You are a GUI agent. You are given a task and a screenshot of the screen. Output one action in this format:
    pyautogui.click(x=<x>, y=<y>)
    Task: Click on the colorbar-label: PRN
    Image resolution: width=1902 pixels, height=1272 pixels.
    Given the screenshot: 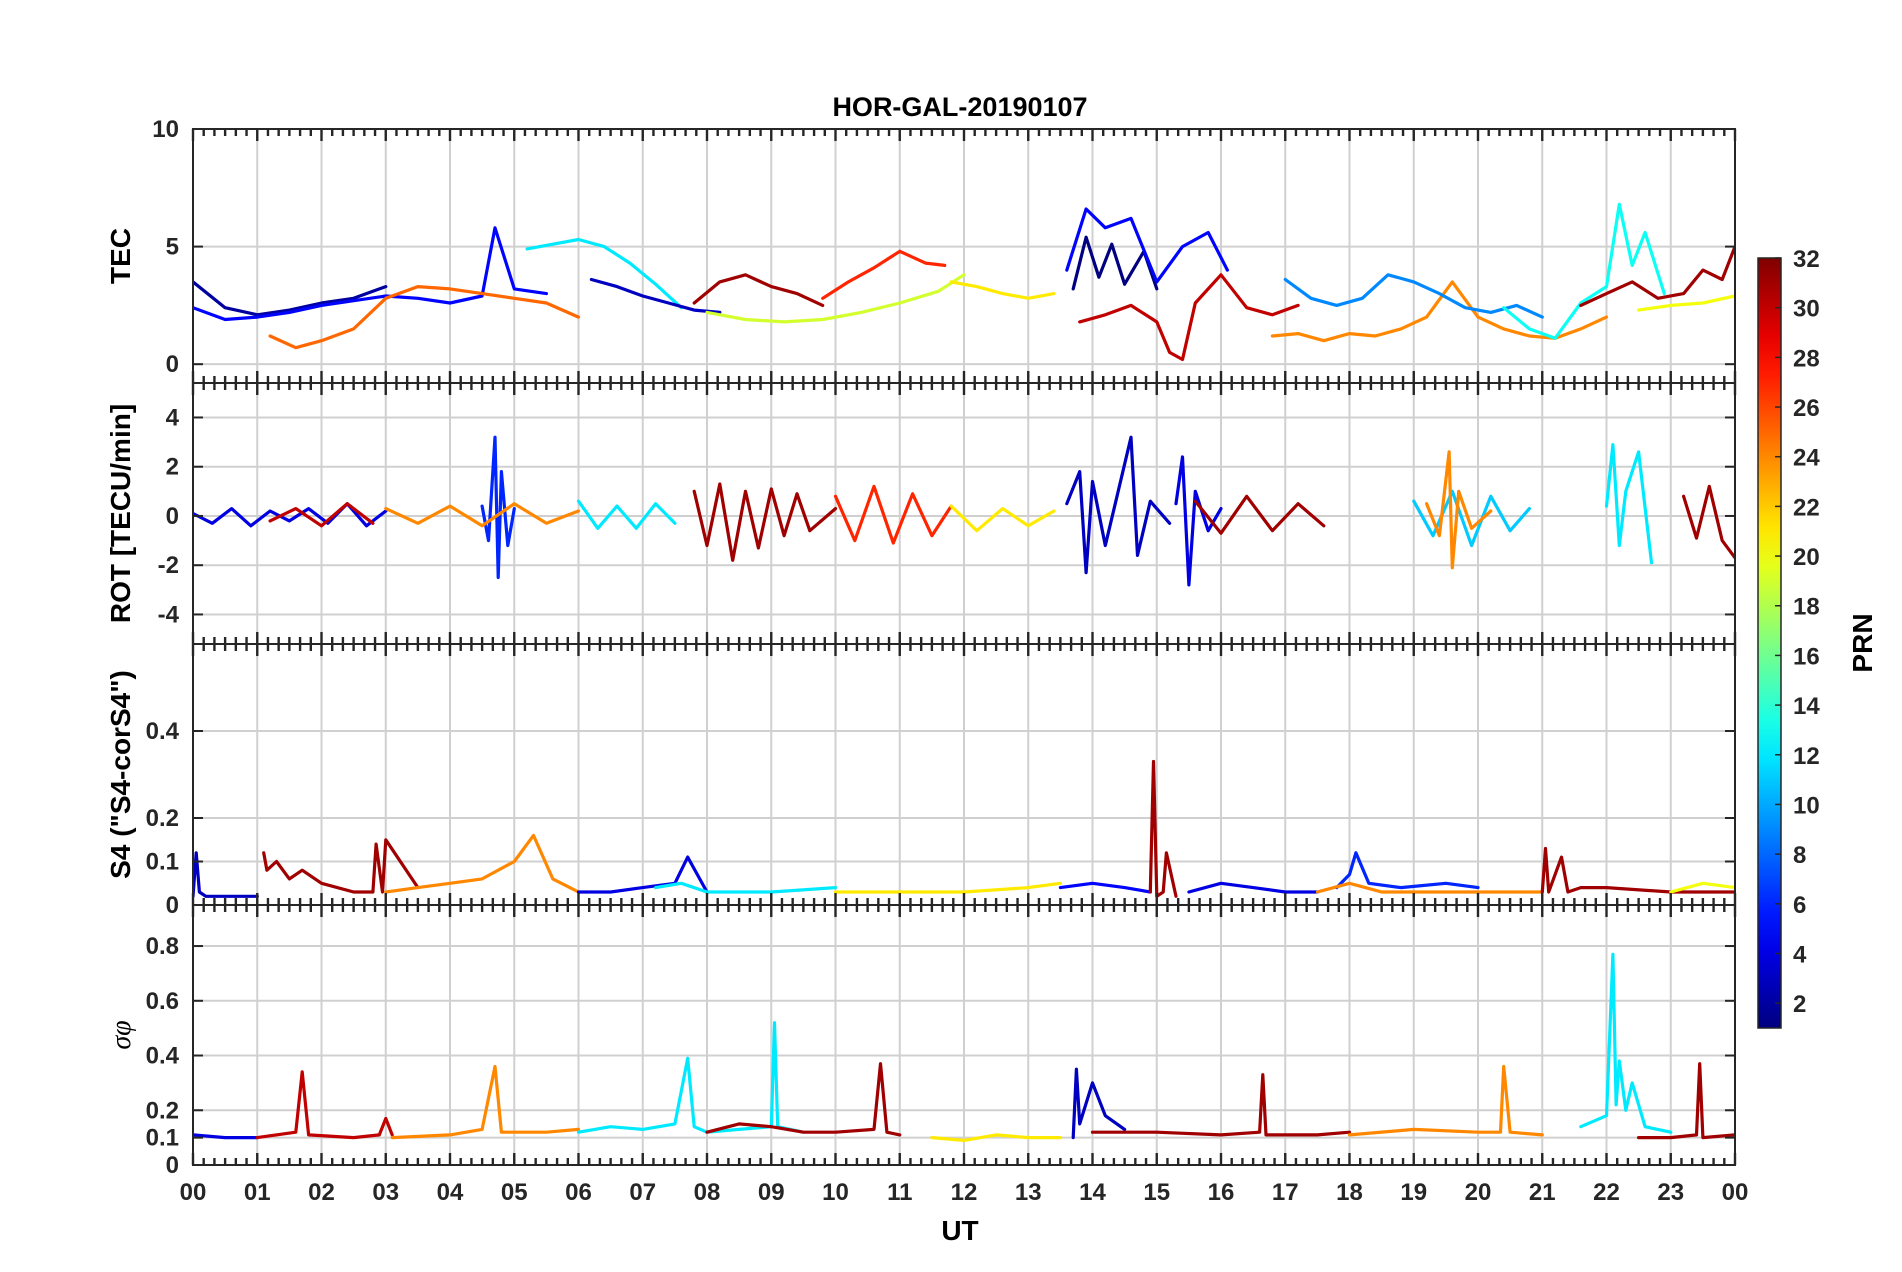 What is the action you would take?
    pyautogui.click(x=1862, y=642)
    